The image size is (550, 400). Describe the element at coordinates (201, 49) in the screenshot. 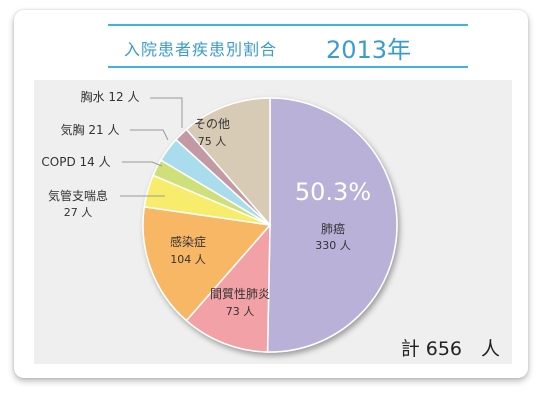

I see `chart-title-text: 入院患者疾患別割合` at that location.